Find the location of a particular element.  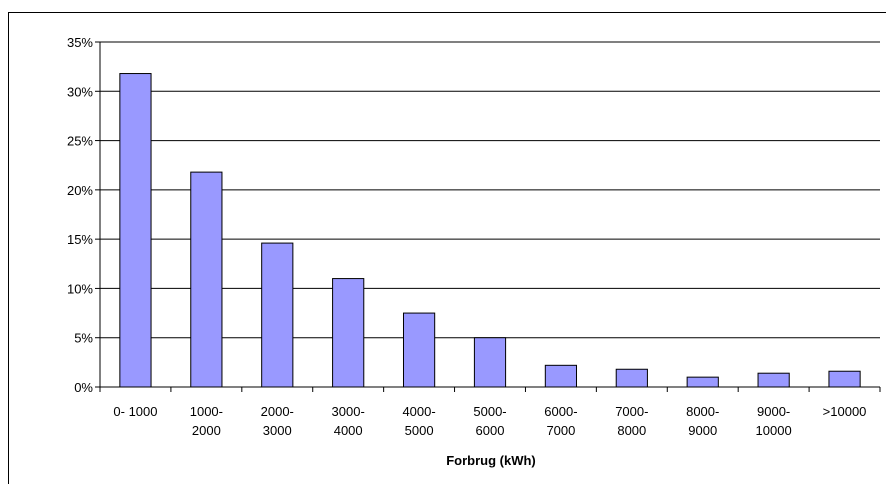

x-tick-label: 3000- is located at coordinates (348, 411).